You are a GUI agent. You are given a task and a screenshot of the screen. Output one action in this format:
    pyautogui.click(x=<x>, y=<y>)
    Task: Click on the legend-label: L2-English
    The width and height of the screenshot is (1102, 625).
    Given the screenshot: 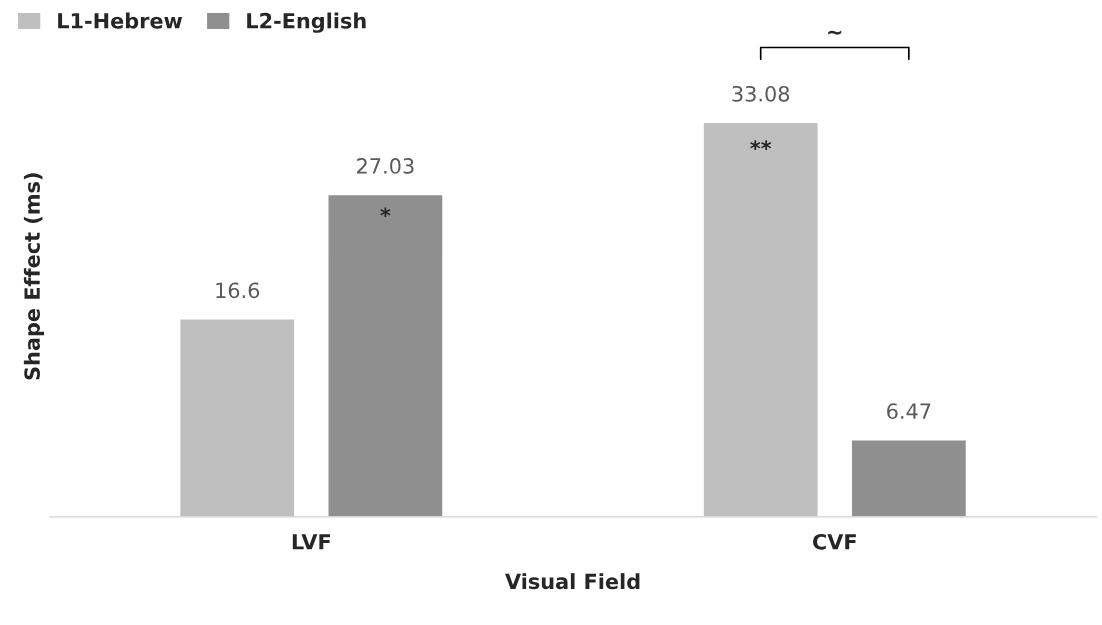 What is the action you would take?
    pyautogui.click(x=306, y=22)
    